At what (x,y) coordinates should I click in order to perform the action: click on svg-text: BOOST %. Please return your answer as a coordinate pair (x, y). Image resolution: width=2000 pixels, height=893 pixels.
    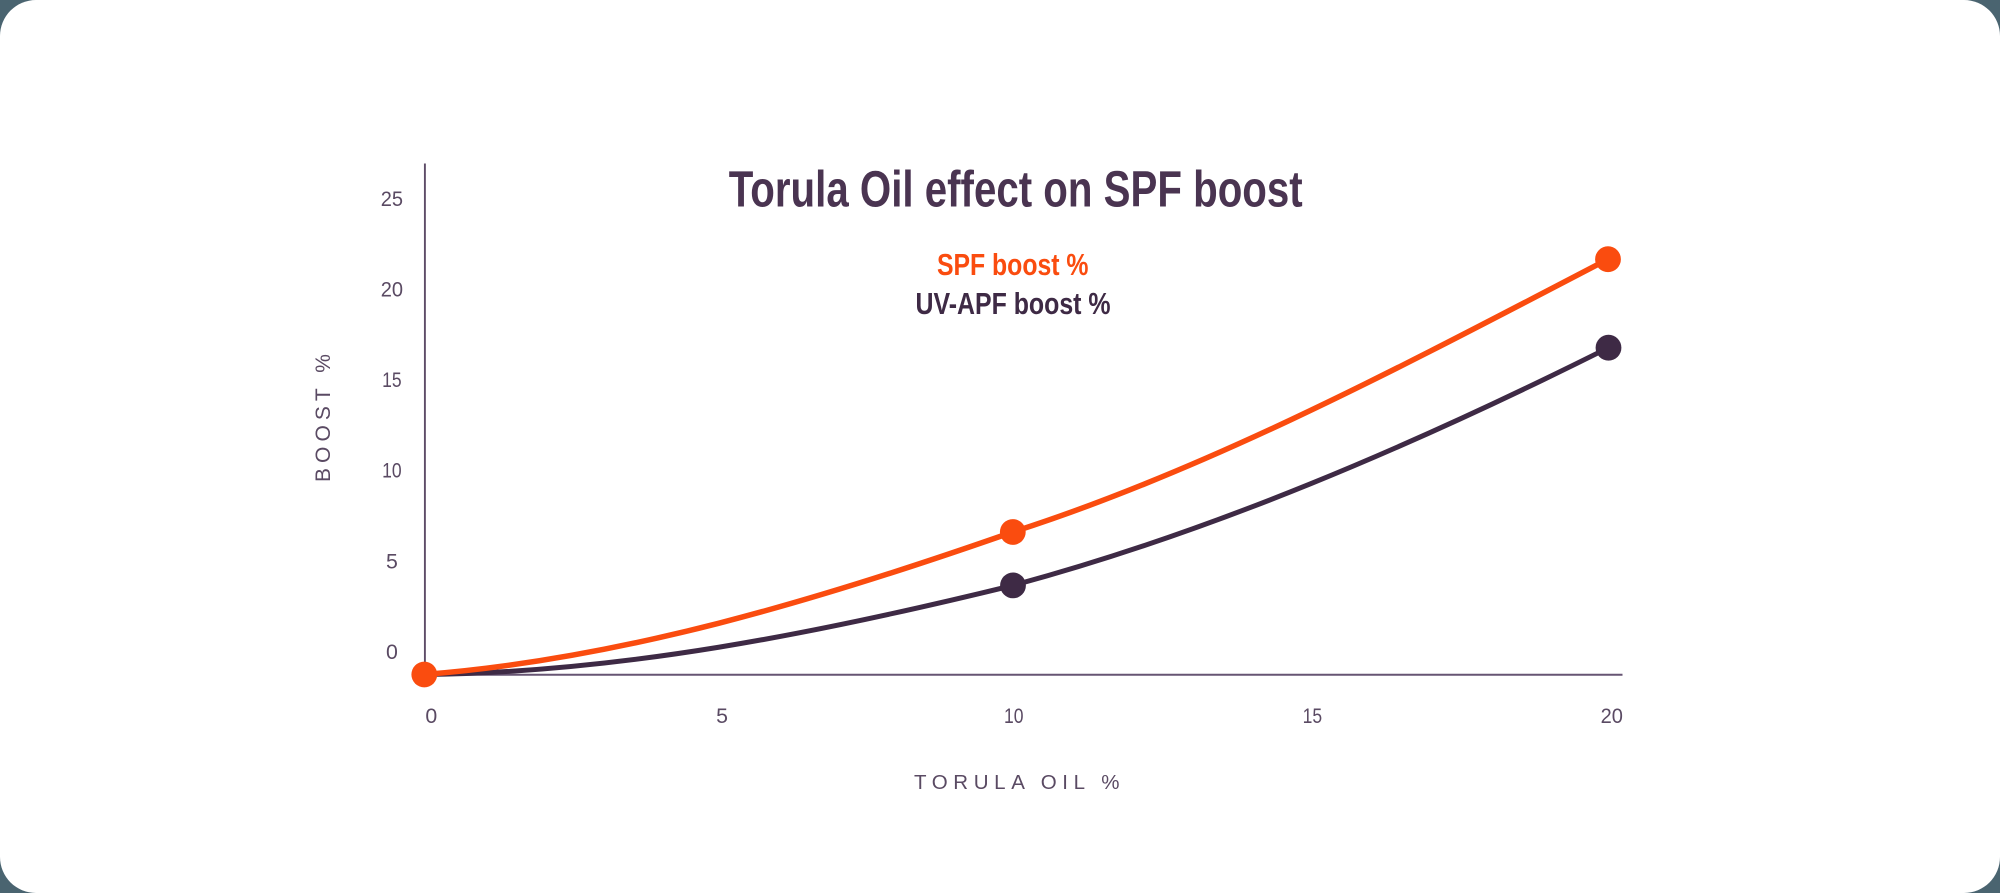
    Looking at the image, I should click on (323, 418).